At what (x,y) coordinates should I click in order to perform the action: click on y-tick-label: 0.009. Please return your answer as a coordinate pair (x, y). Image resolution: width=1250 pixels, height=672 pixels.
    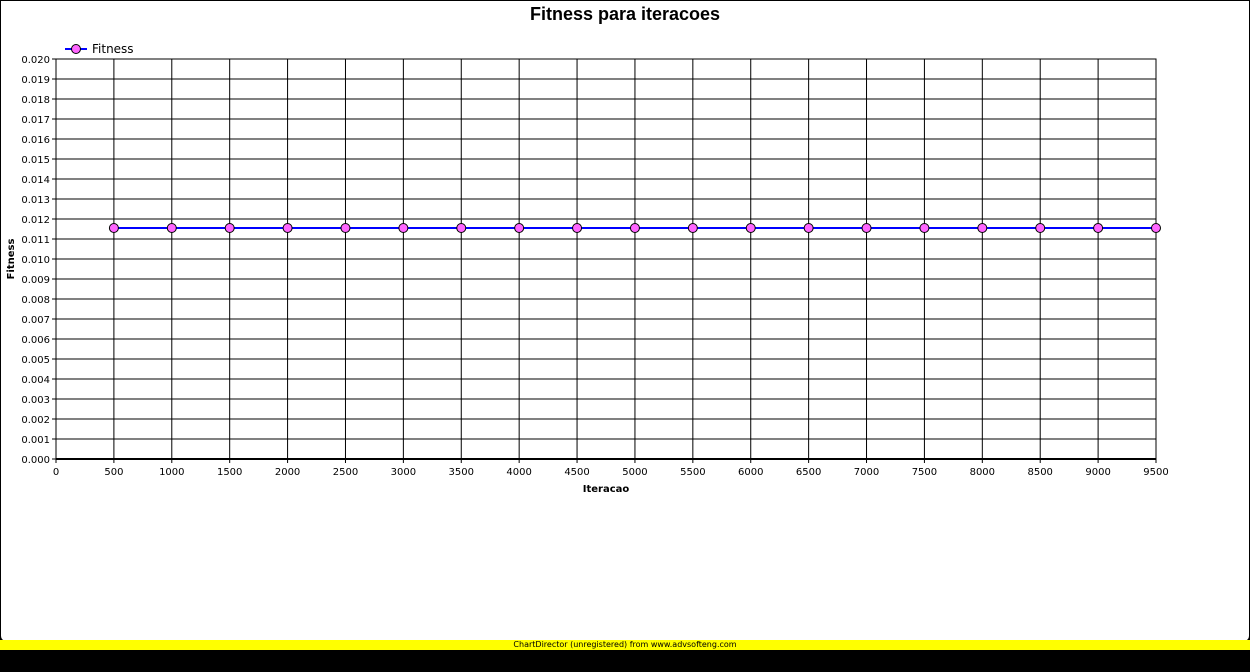
    Looking at the image, I should click on (35, 280).